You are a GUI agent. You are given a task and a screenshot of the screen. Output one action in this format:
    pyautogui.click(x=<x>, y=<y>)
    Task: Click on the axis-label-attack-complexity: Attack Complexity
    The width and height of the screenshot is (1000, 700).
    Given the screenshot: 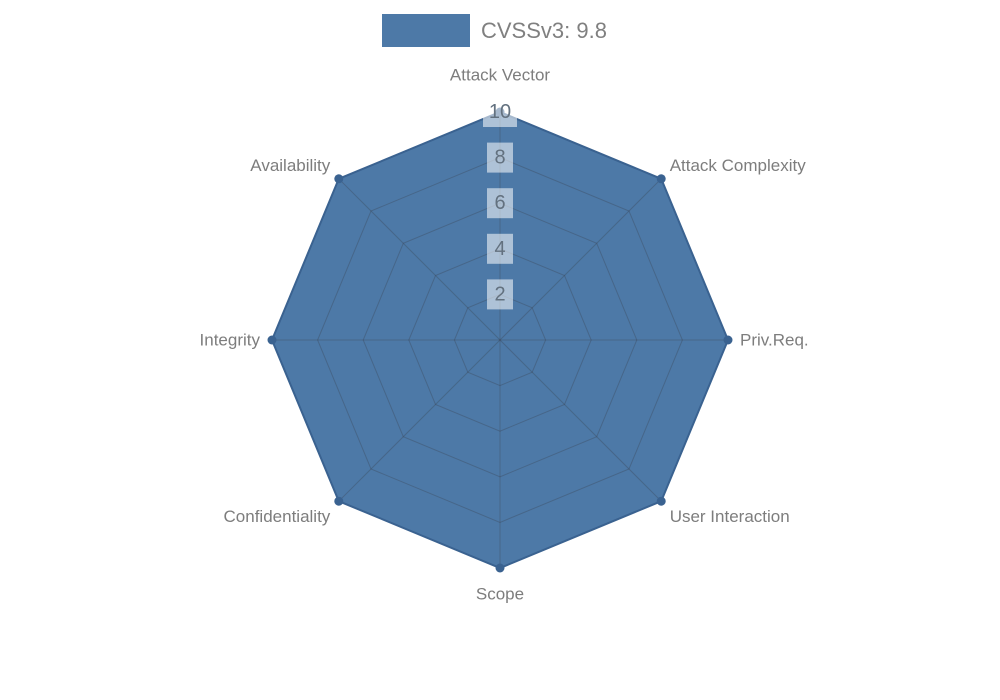 What is the action you would take?
    pyautogui.click(x=738, y=165)
    